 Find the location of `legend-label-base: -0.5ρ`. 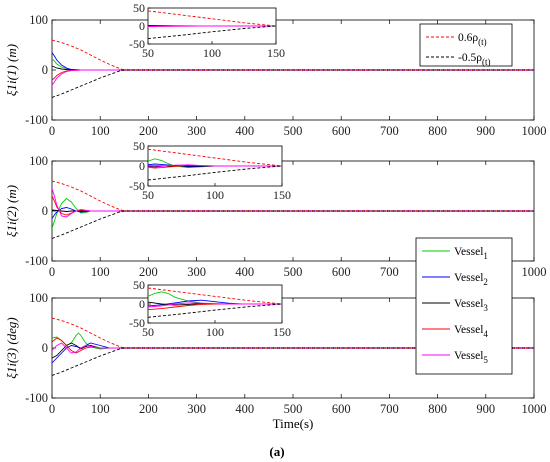

legend-label-base: -0.5ρ is located at coordinates (470, 58).